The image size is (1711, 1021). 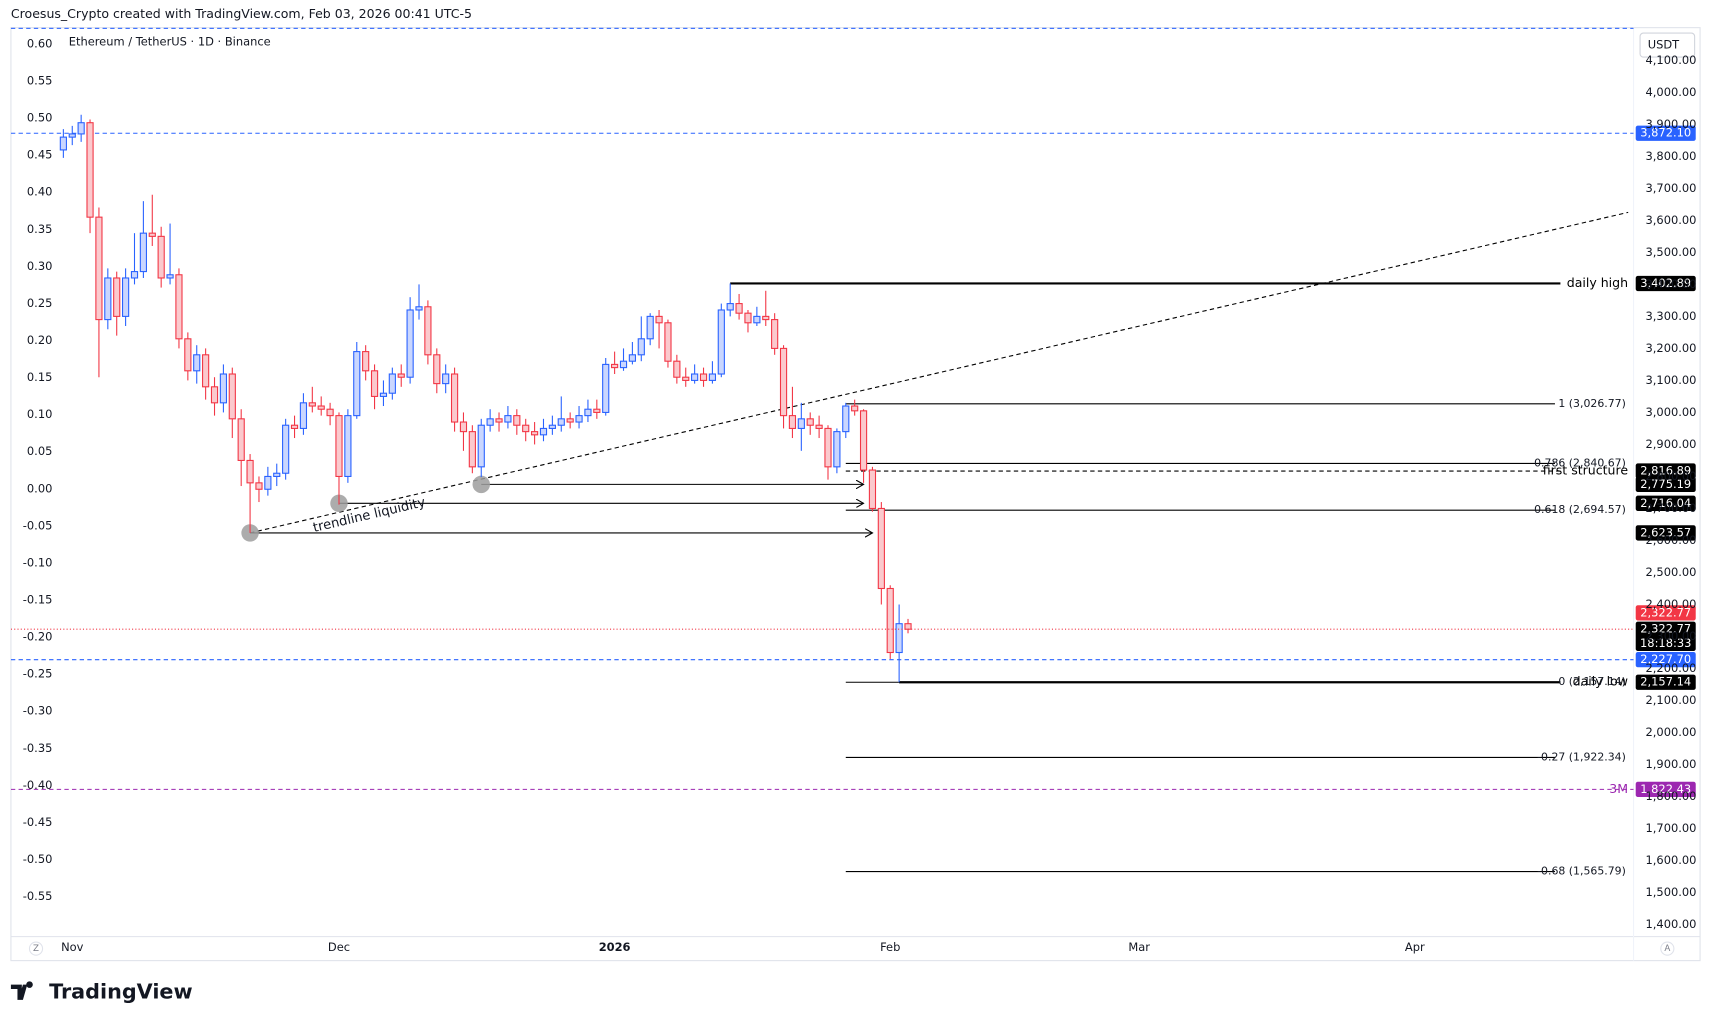 I want to click on price-label: 2,775.19, so click(x=1665, y=484).